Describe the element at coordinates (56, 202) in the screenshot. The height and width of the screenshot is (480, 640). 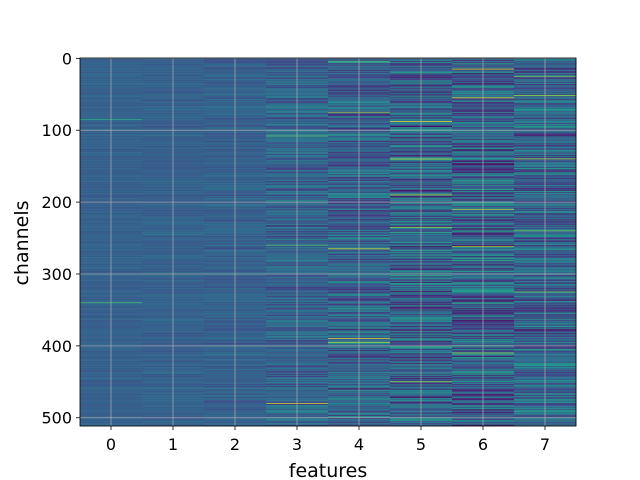
I see `y-tick-label: 200` at that location.